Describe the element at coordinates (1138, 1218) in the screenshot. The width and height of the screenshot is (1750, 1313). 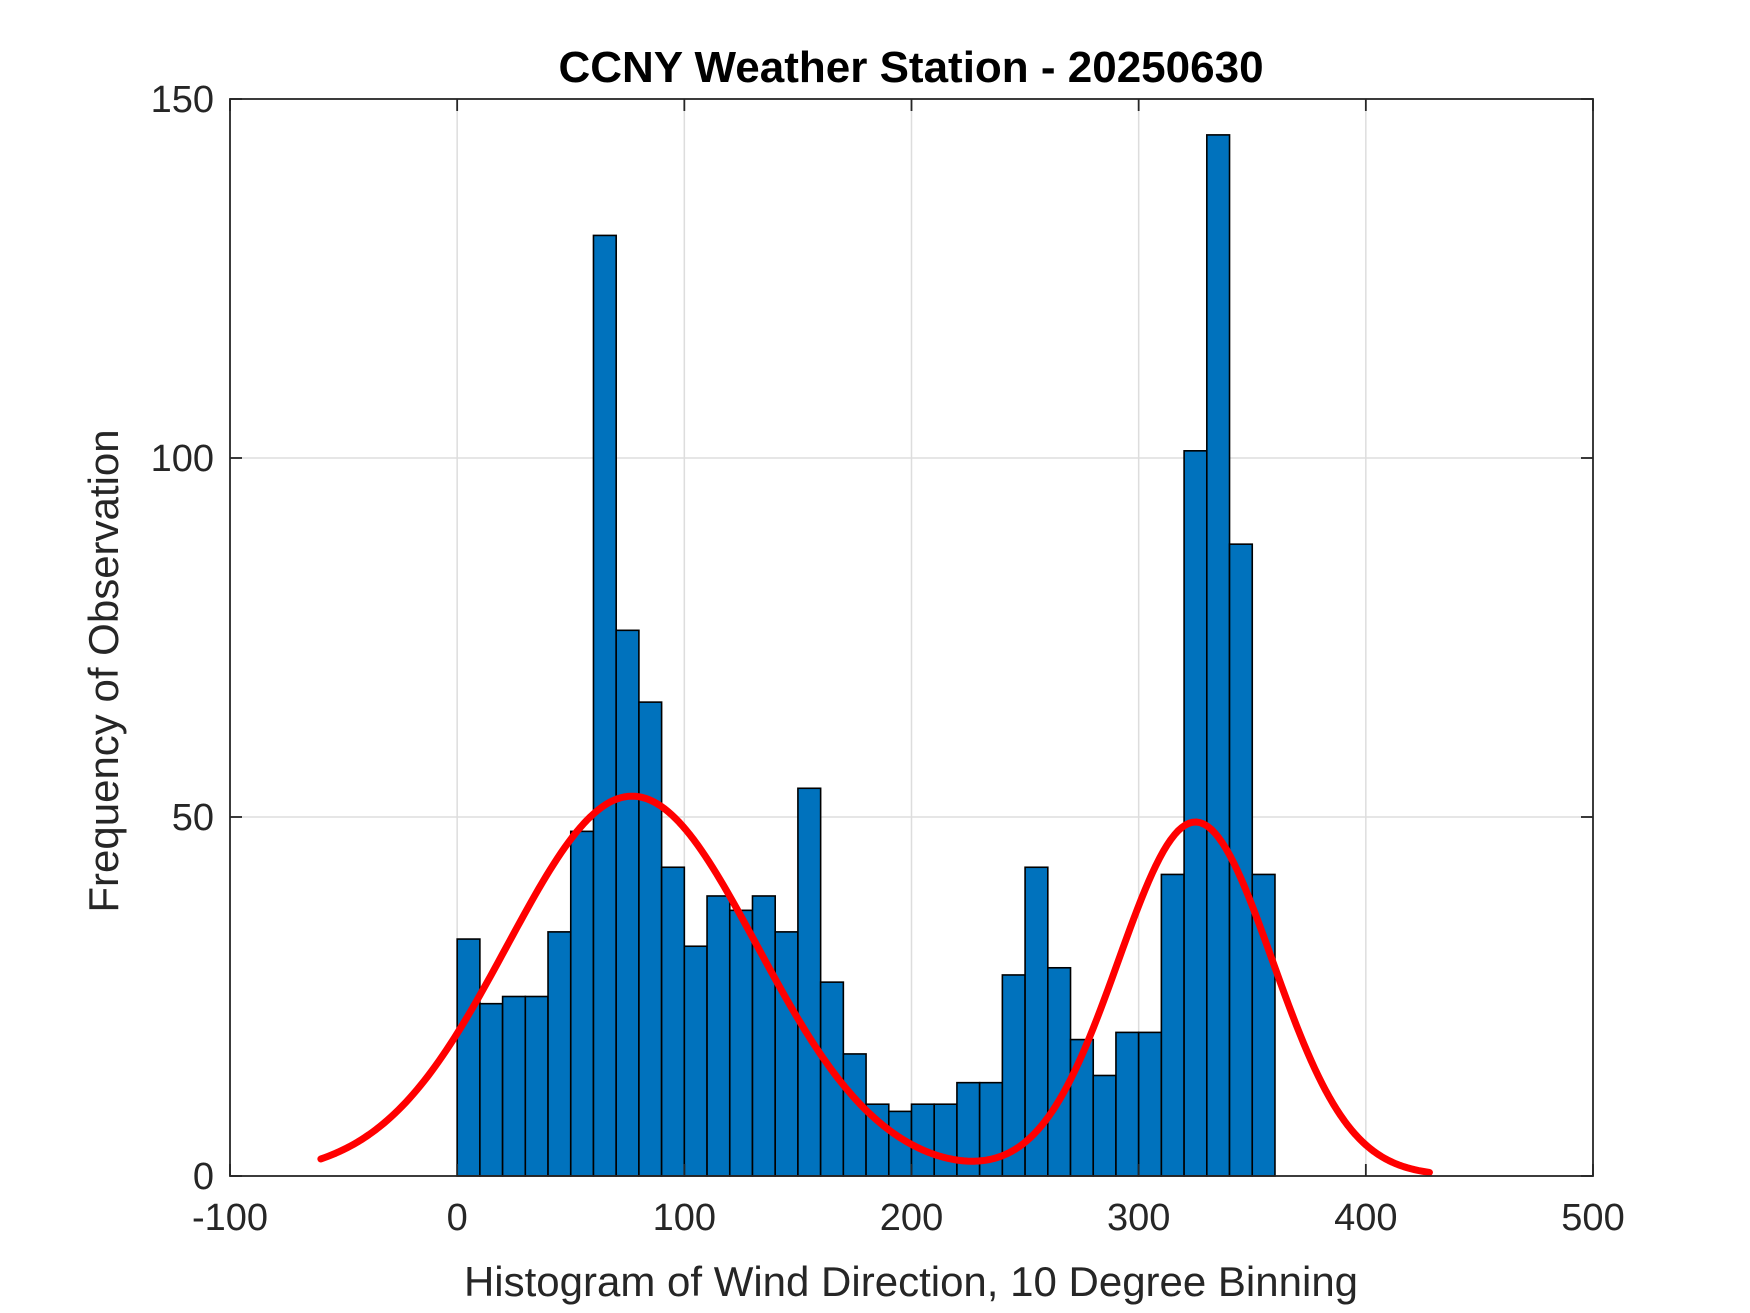
I see `x-tick-label: 300` at that location.